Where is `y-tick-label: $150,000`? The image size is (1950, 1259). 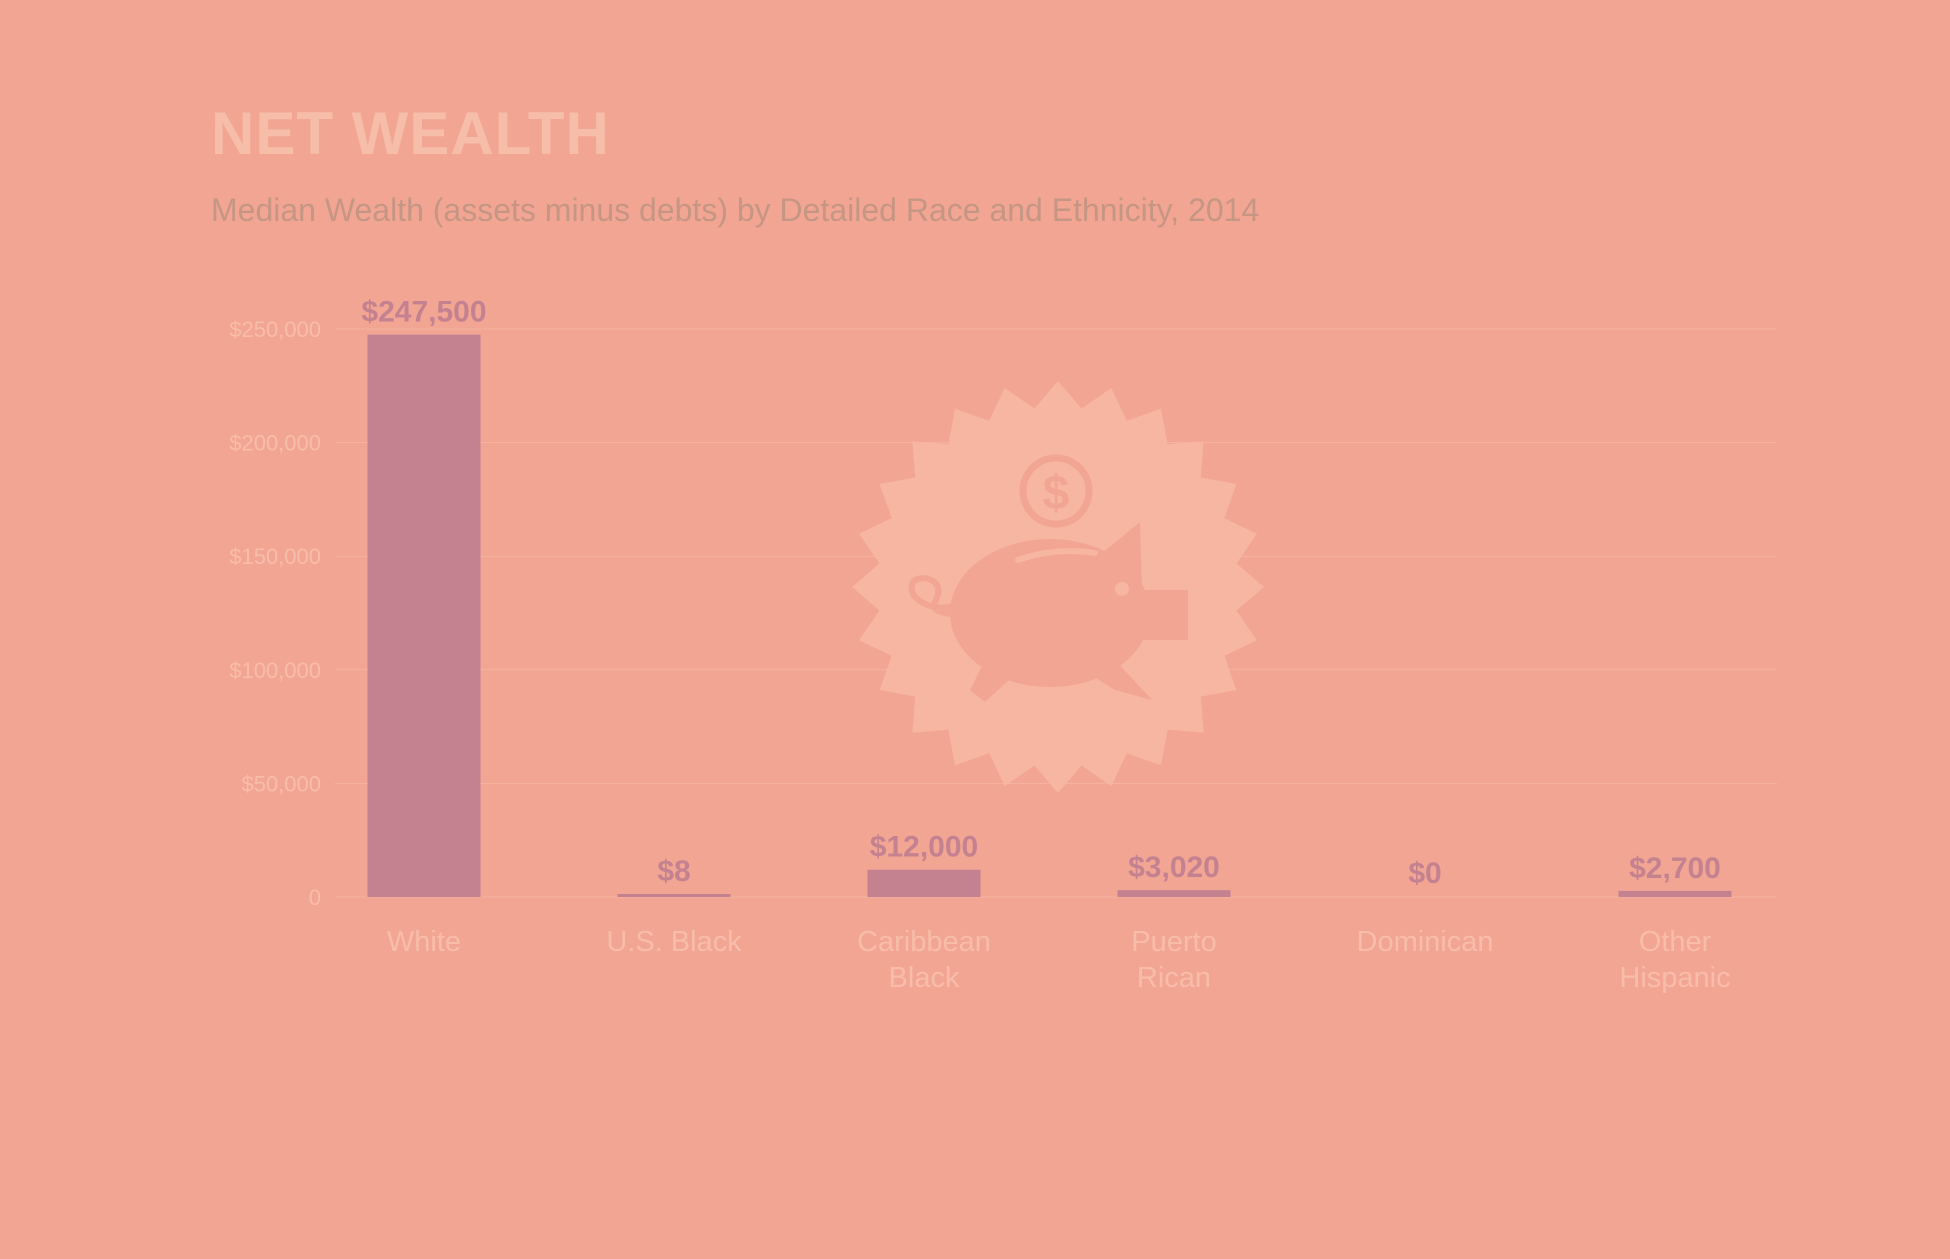
y-tick-label: $150,000 is located at coordinates (275, 556).